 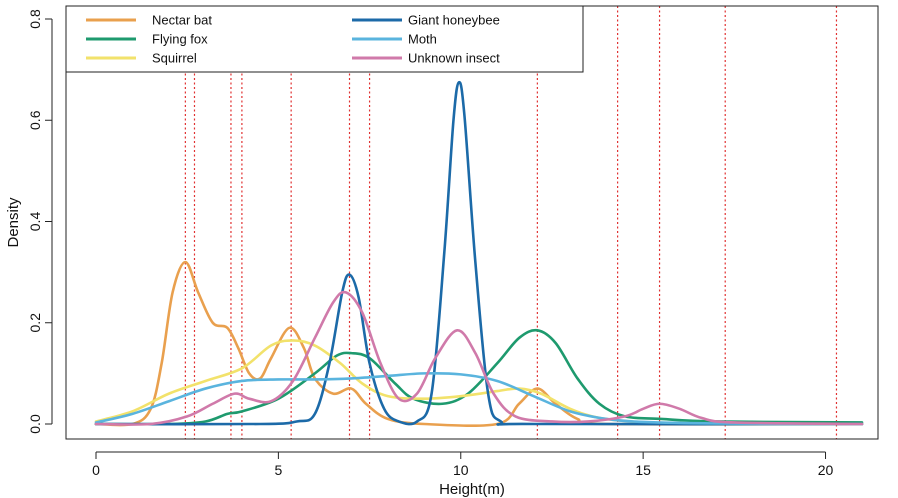 I want to click on y-tick-label: 0.6, so click(x=35, y=120).